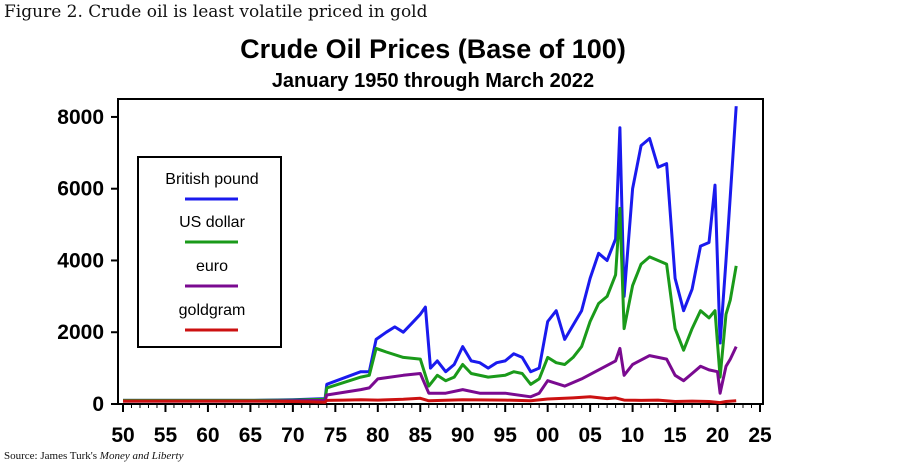 This screenshot has width=902, height=470. Describe the element at coordinates (141, 456) in the screenshot. I see `source-work: Money and Liberty` at that location.